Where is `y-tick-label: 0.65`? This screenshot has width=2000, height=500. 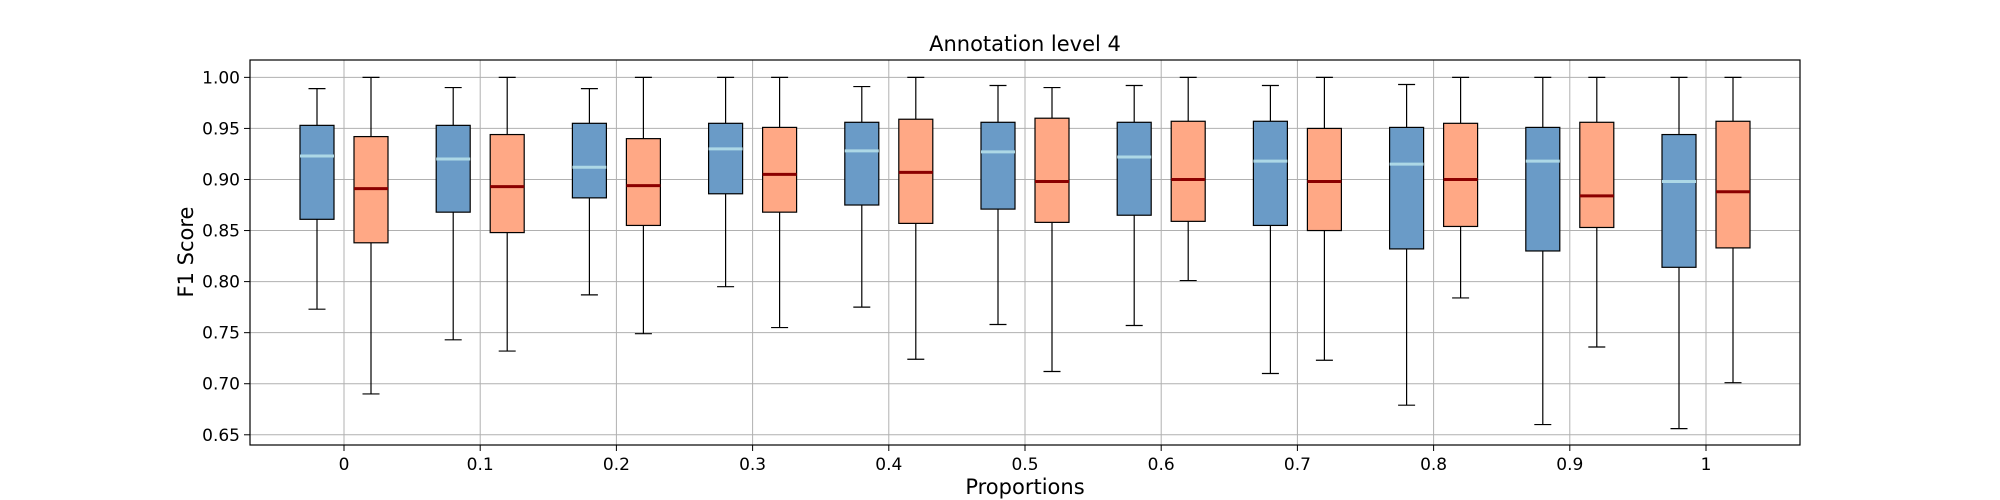 y-tick-label: 0.65 is located at coordinates (221, 436).